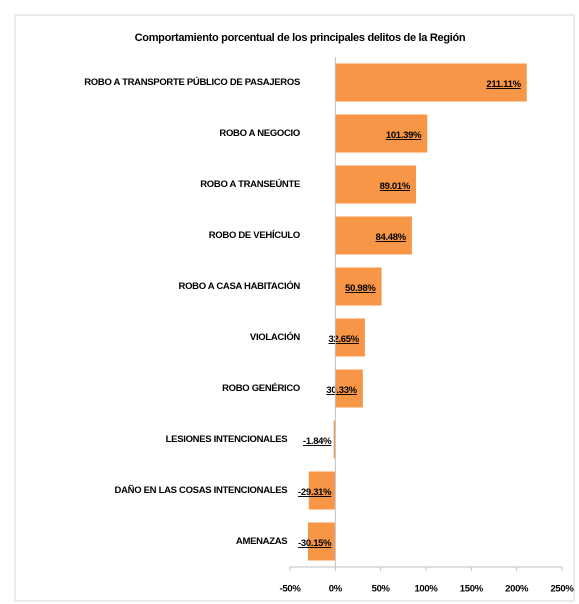 The image size is (579, 604). What do you see at coordinates (291, 589) in the screenshot?
I see `x-tick-label: -50%` at bounding box center [291, 589].